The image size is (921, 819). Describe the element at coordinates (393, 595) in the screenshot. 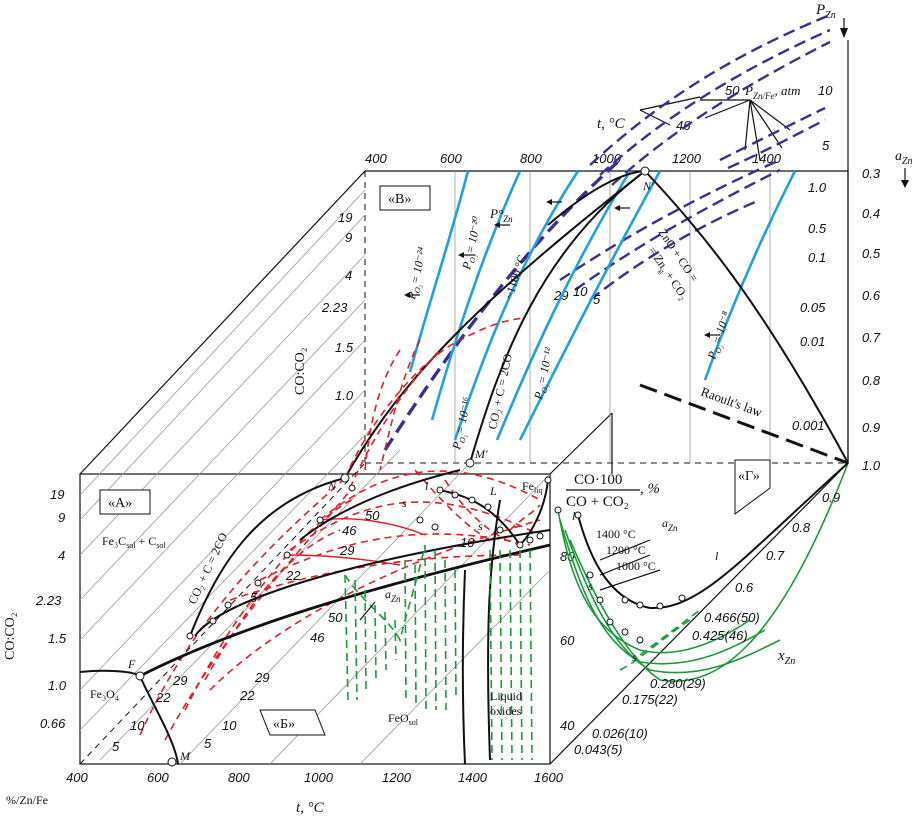

I see `front-azn-label: aZn` at that location.